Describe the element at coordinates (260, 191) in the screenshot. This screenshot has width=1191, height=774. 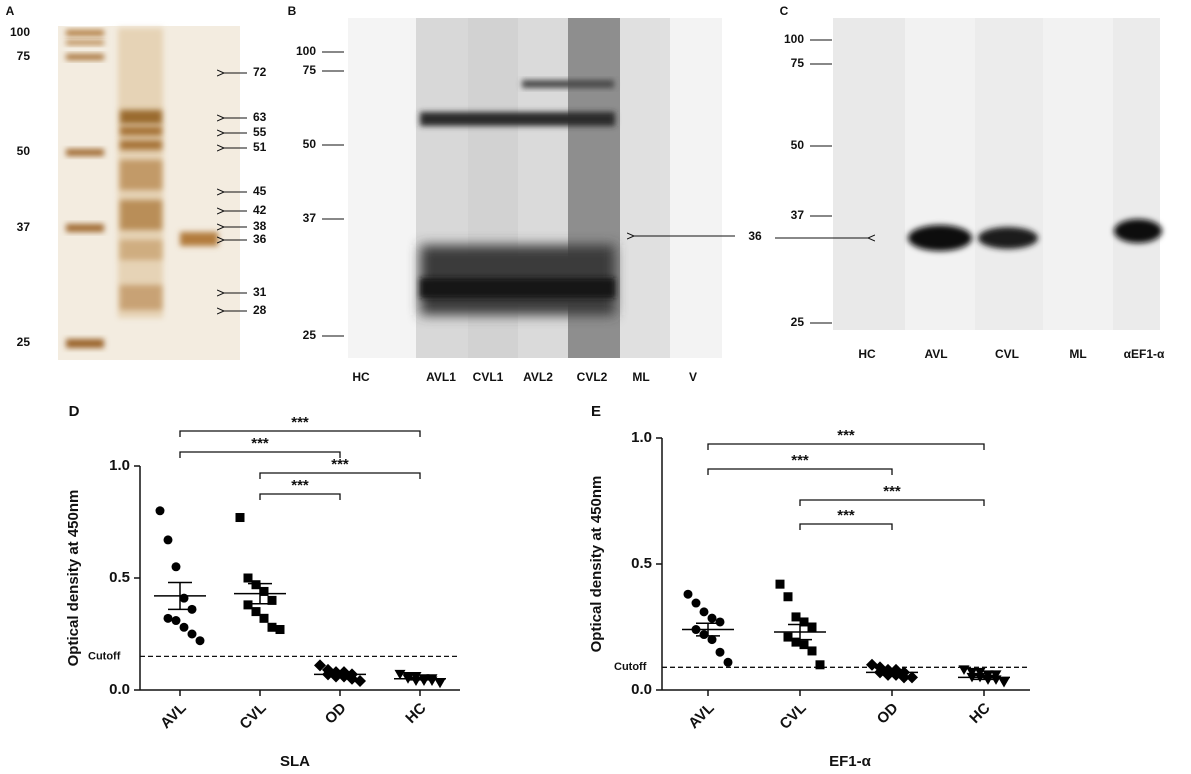
I see `band-label: 45` at that location.